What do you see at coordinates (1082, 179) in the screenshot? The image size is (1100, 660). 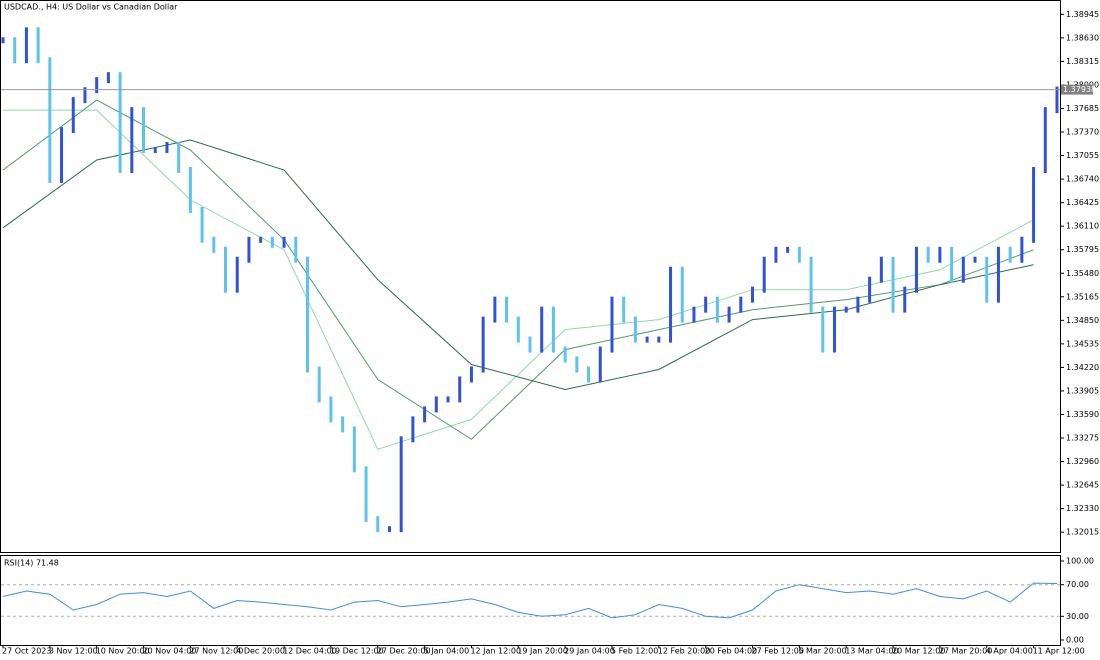 I see `y-tick-label: 1.36740` at bounding box center [1082, 179].